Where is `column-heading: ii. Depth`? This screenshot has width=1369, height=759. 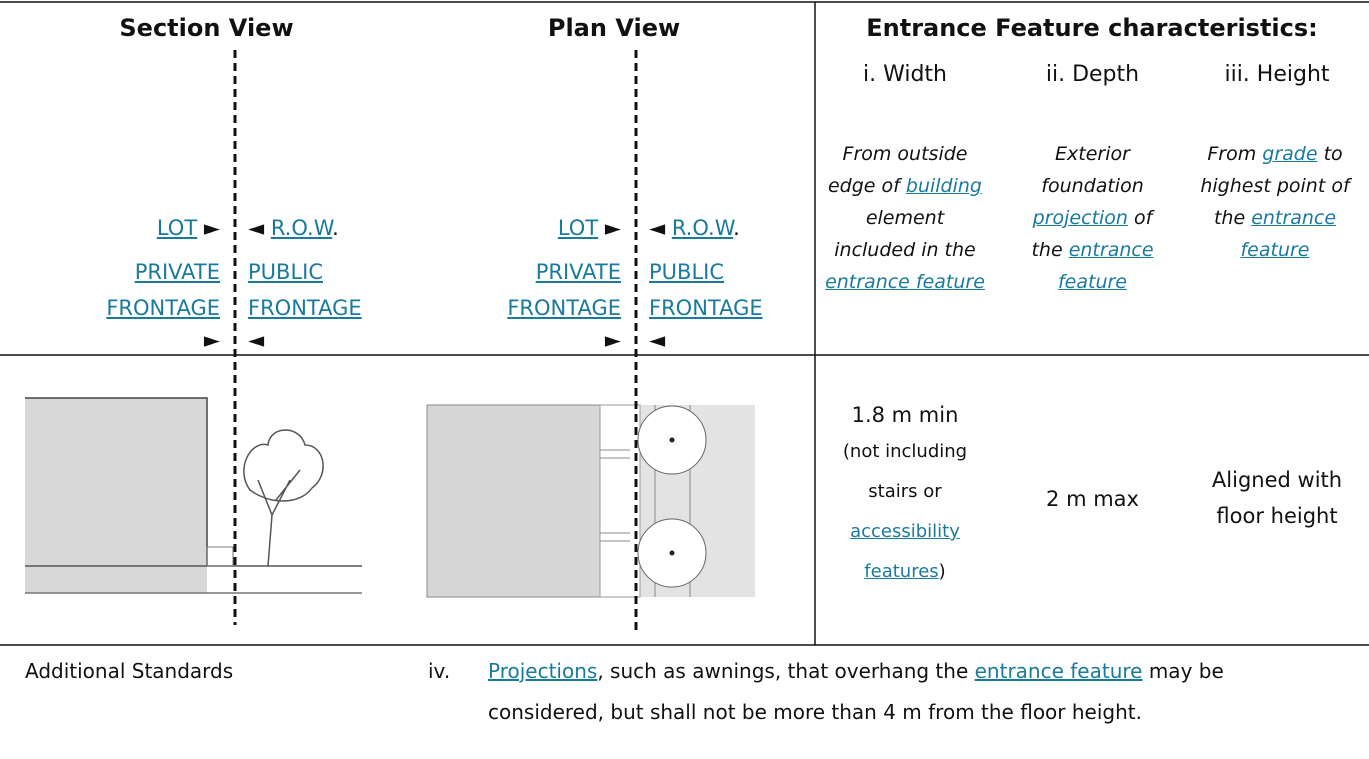 column-heading: ii. Depth is located at coordinates (1092, 74).